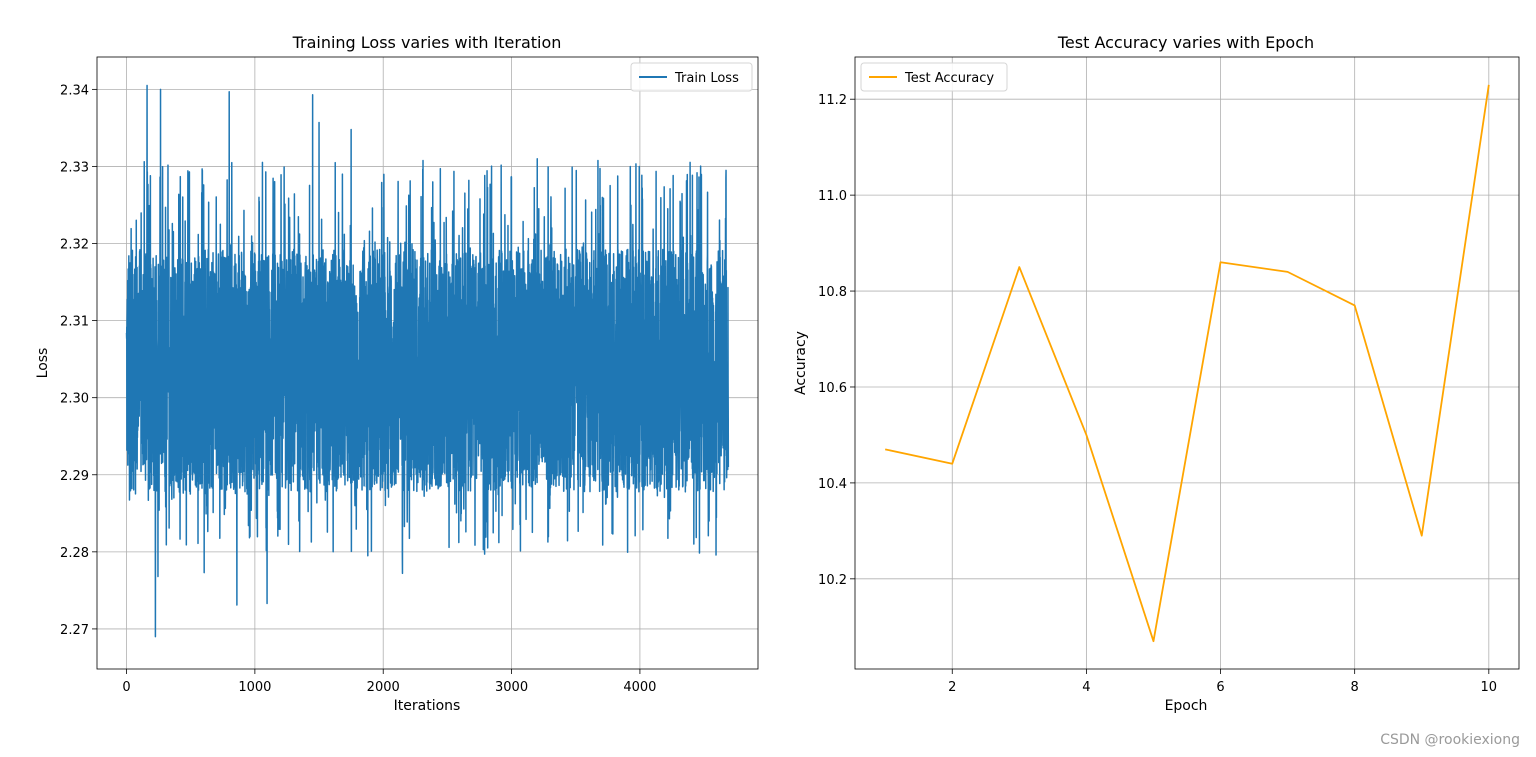  What do you see at coordinates (952, 687) in the screenshot?
I see `accuracy-x-tick-label: 2` at bounding box center [952, 687].